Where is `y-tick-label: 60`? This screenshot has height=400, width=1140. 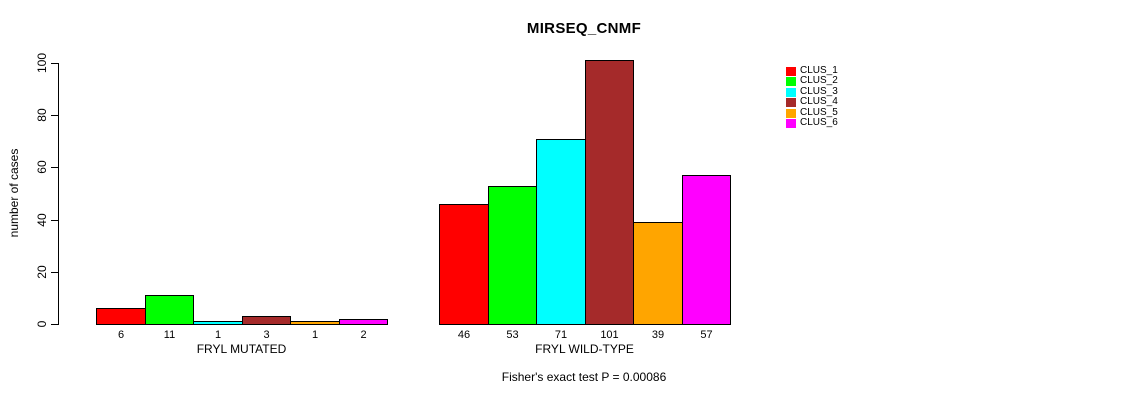
y-tick-label: 60 is located at coordinates (42, 167).